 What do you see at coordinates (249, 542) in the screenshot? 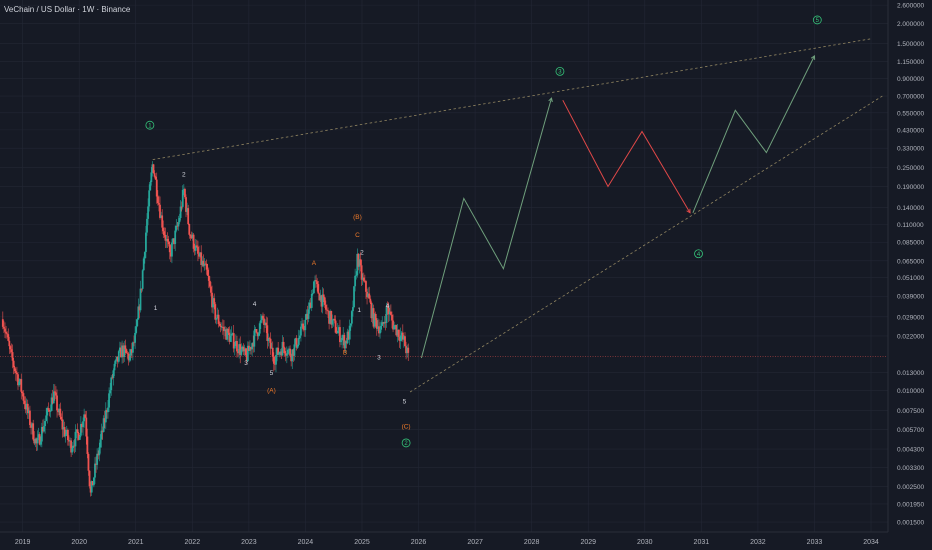
I see `x-tick-label: 2023` at bounding box center [249, 542].